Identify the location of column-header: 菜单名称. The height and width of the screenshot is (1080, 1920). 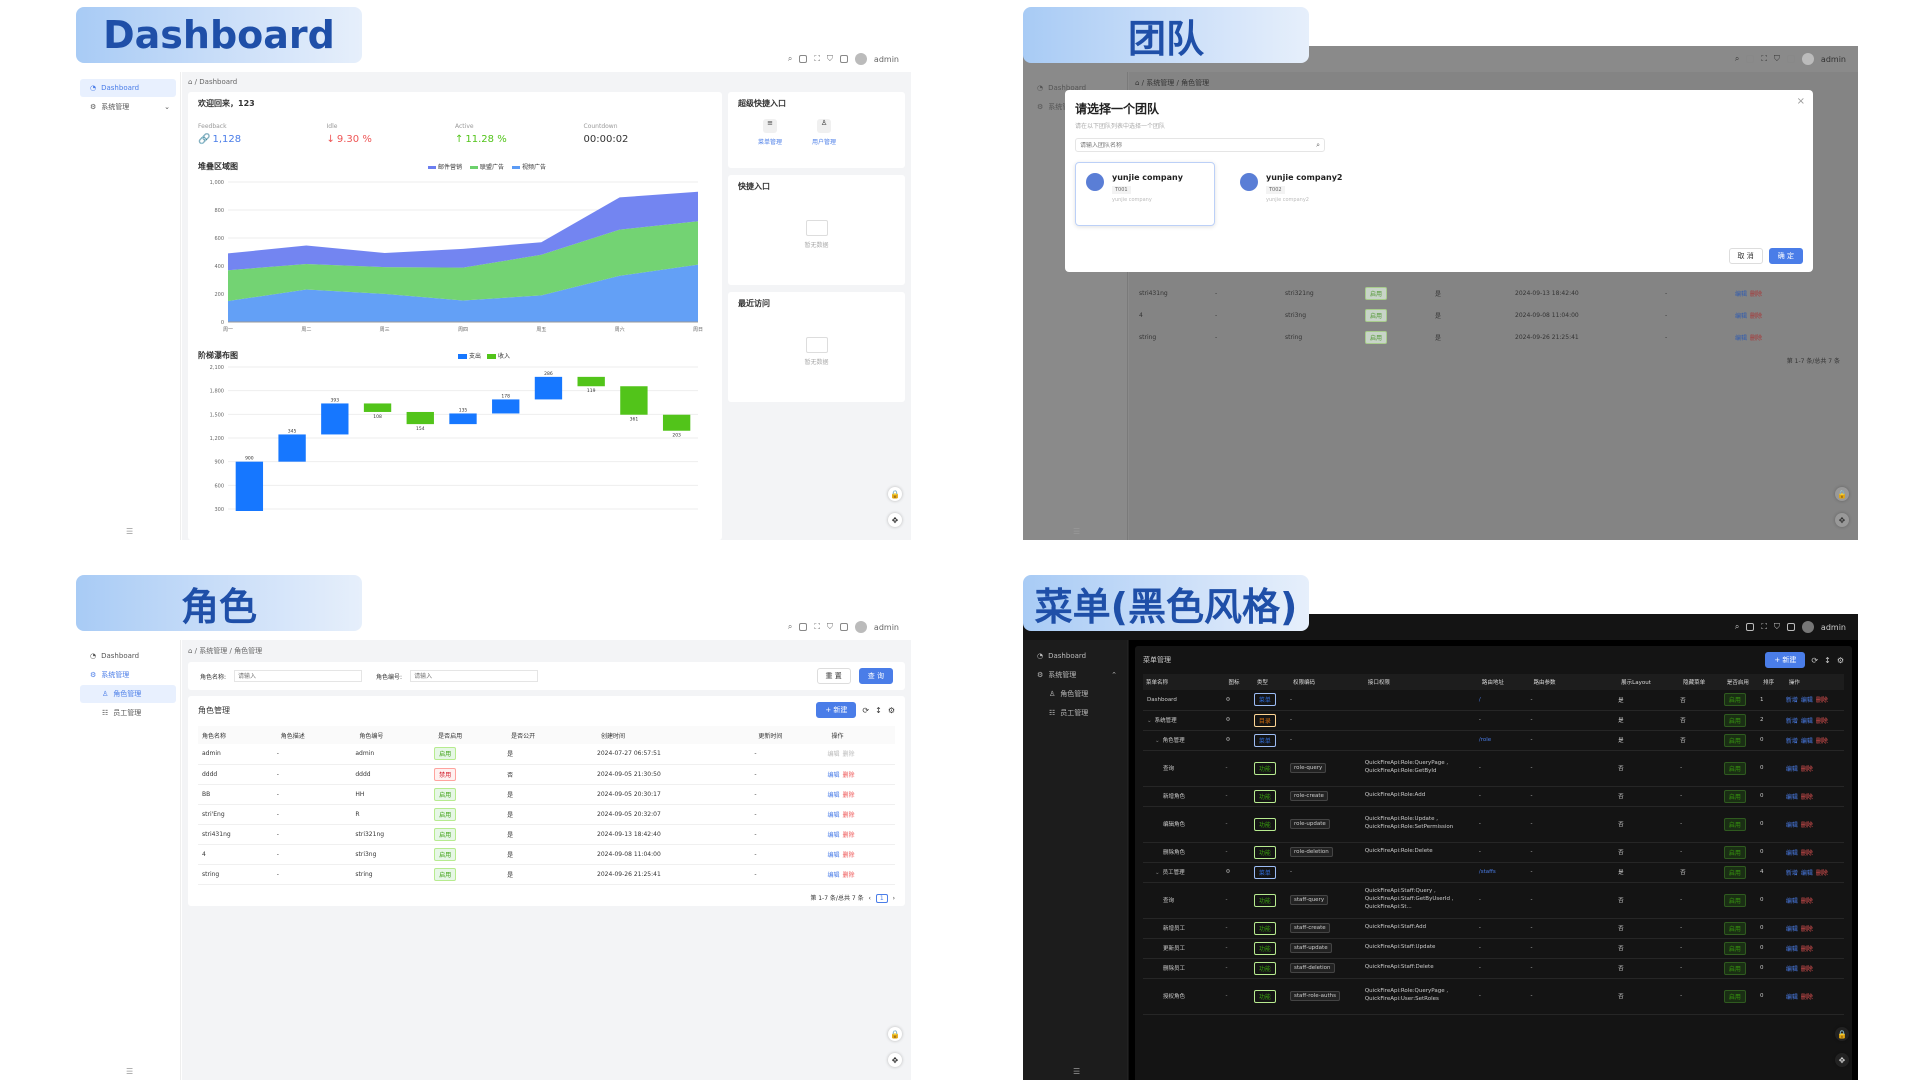
(1157, 683).